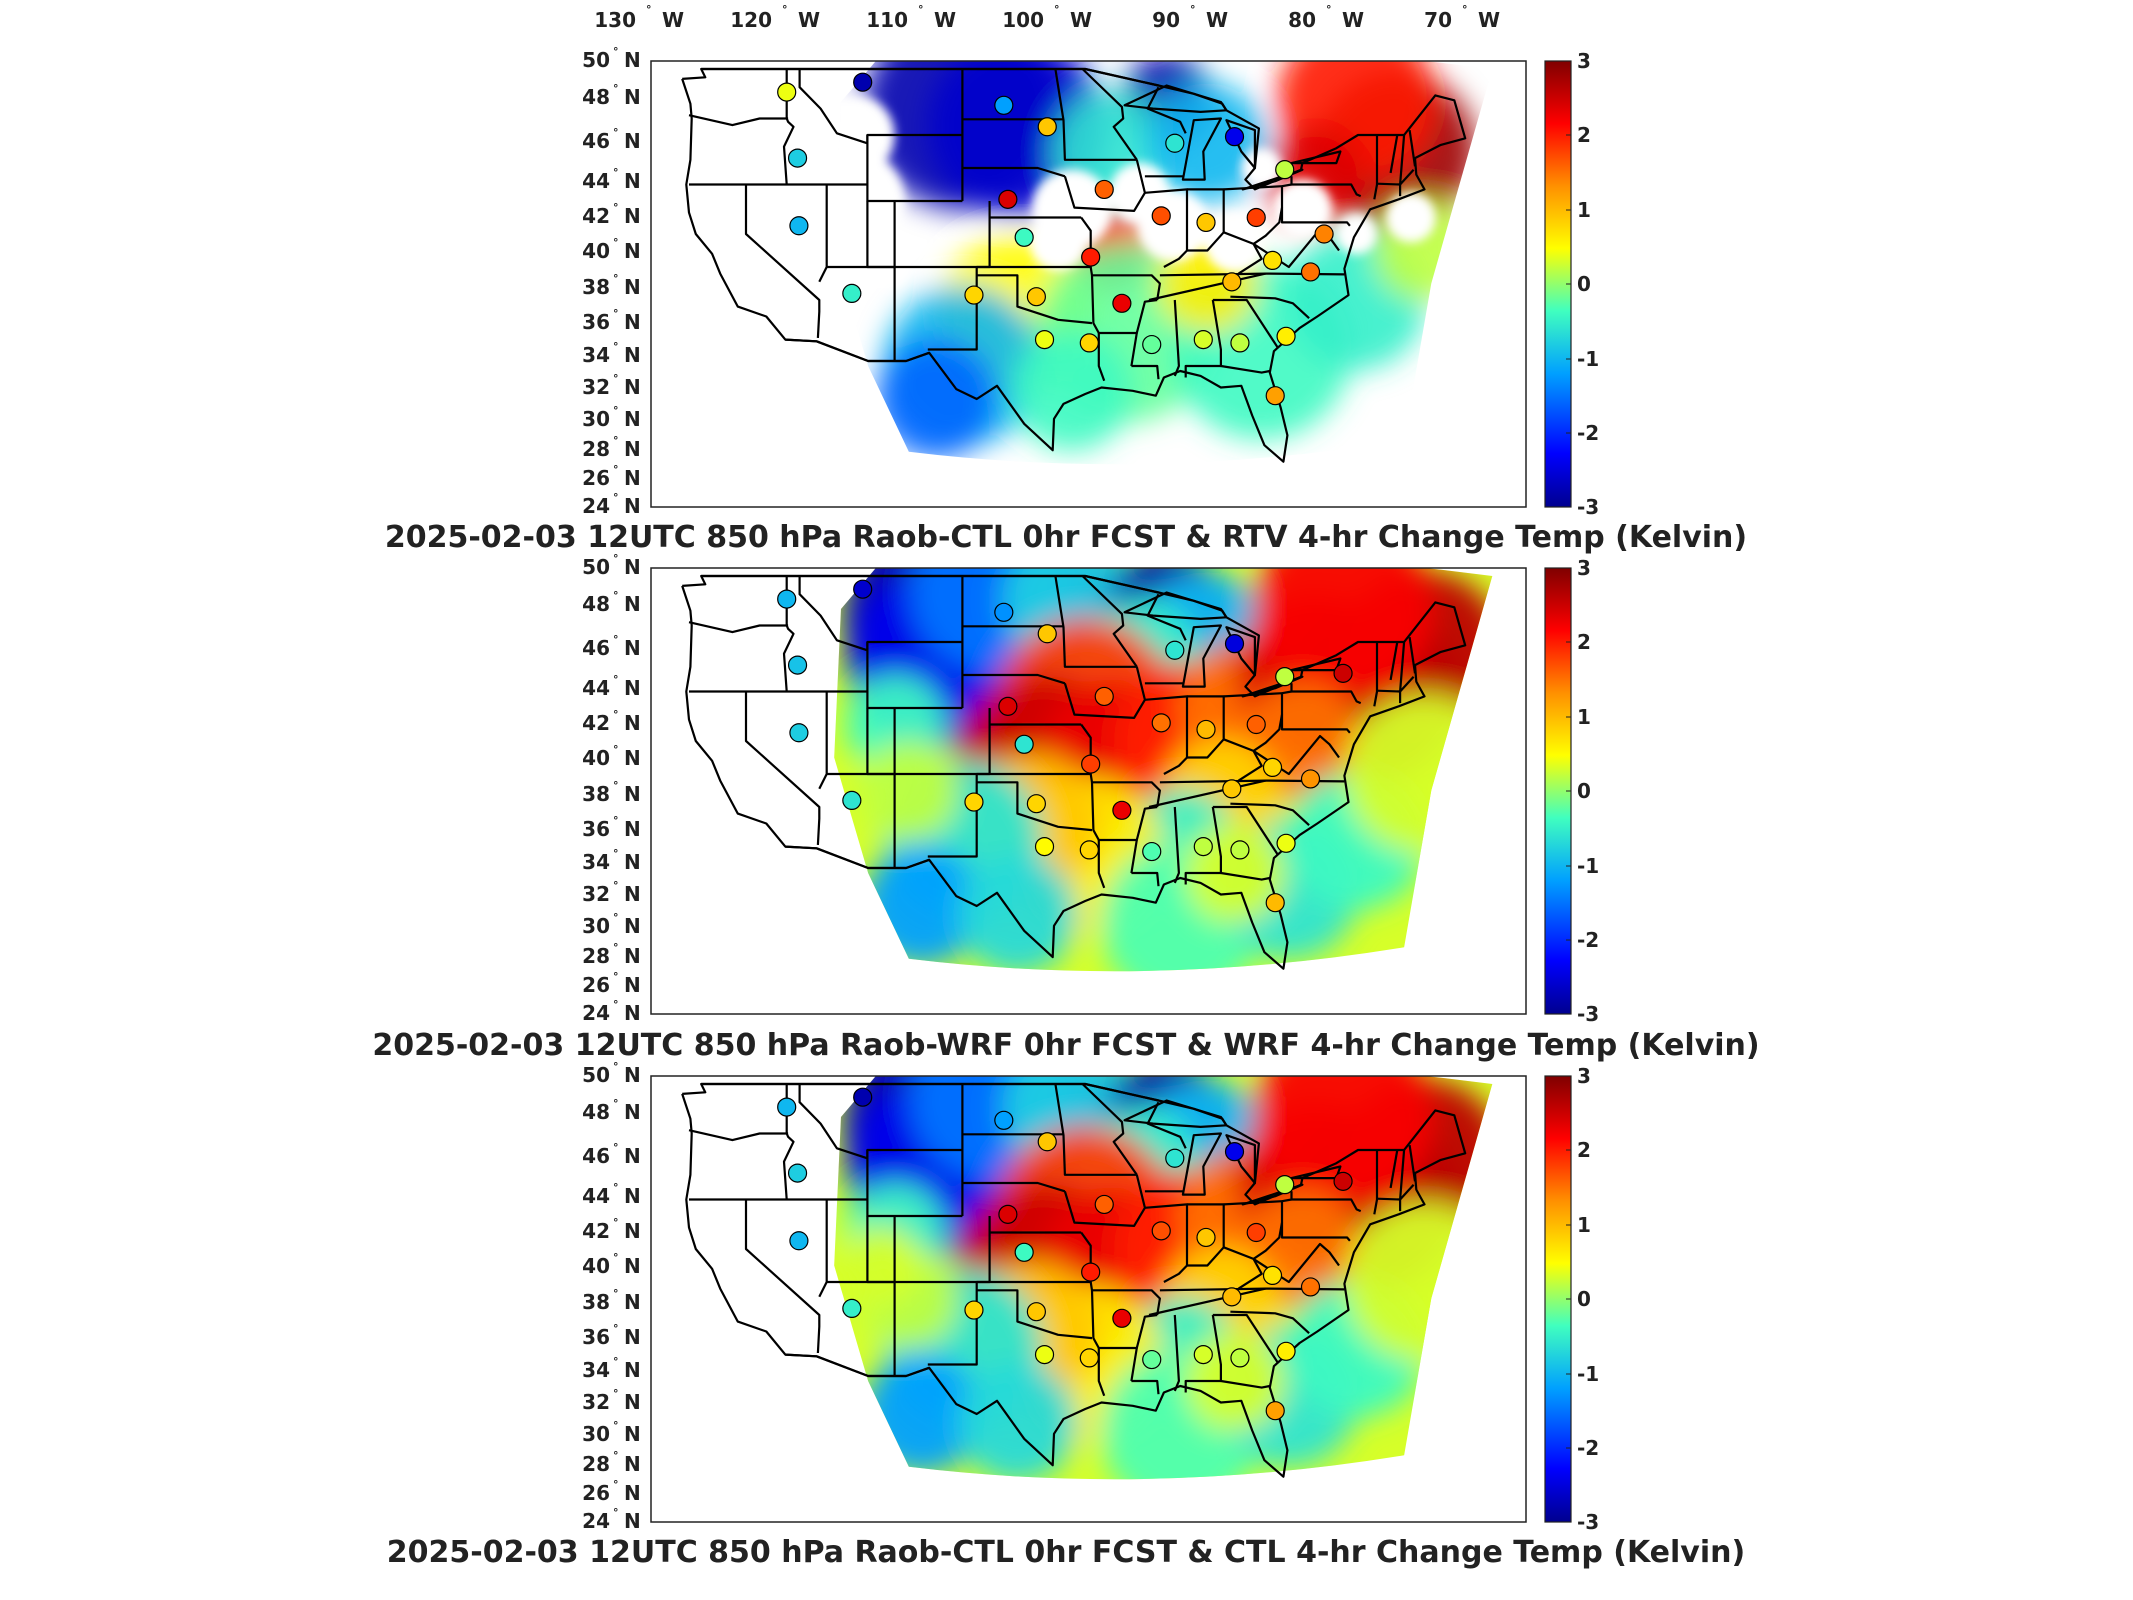 This screenshot has height=1600, width=2133. Describe the element at coordinates (596, 1112) in the screenshot. I see `lat-label: 48` at that location.